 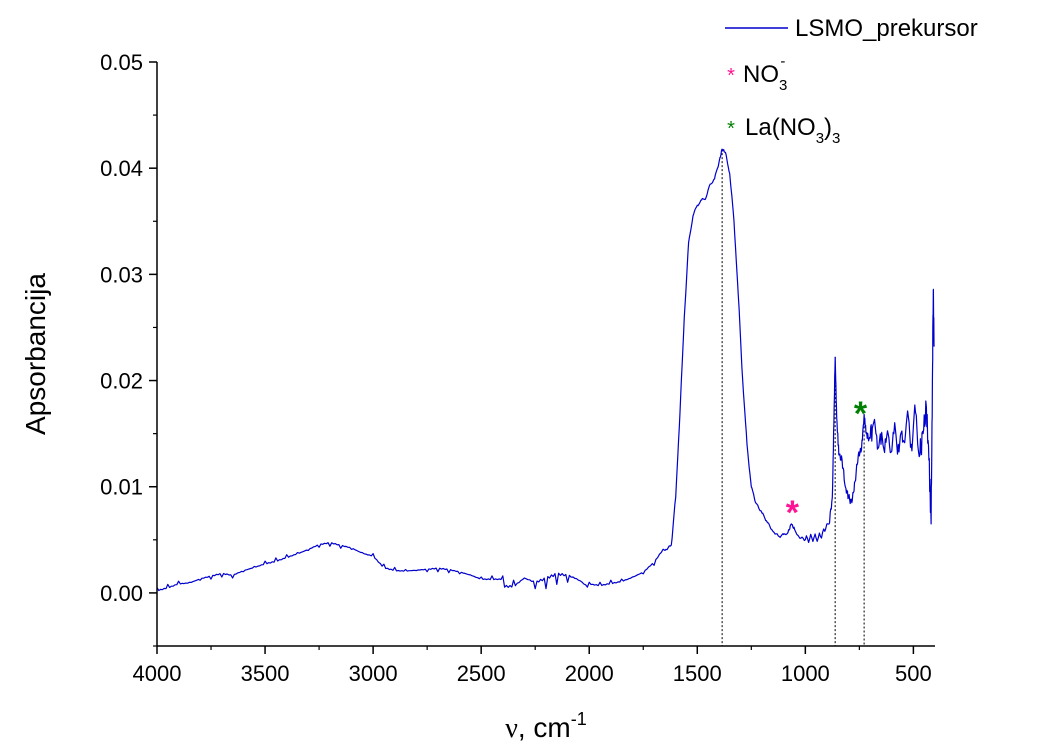 I want to click on legend-star-nitrate: *, so click(x=731, y=76).